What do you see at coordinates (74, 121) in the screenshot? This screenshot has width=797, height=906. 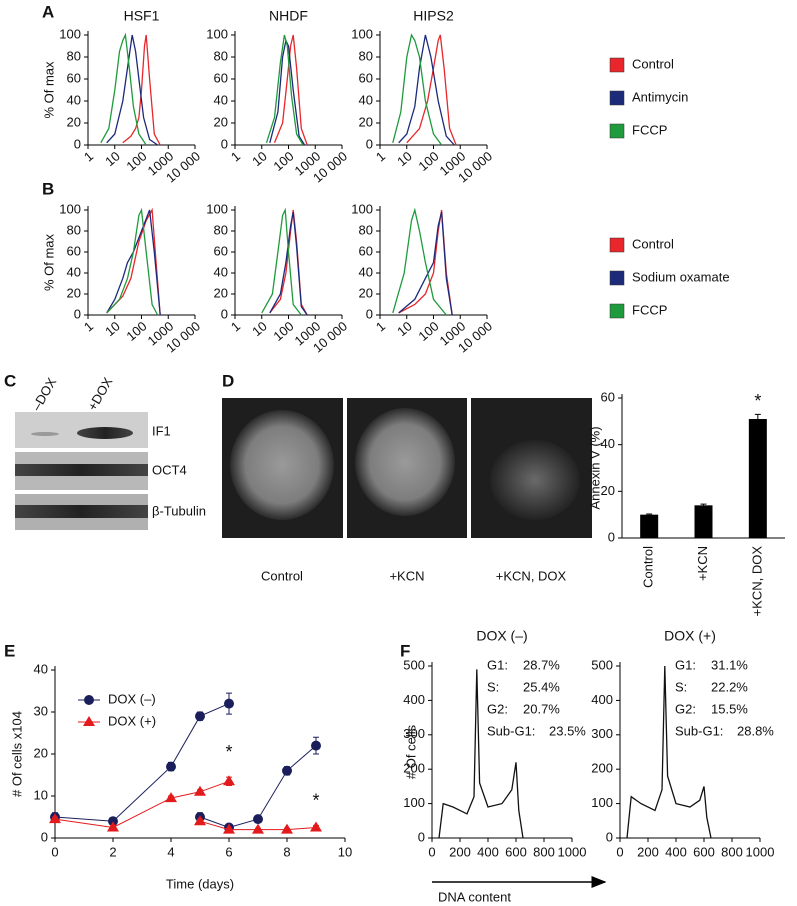 I see `y-tick-label: 20` at bounding box center [74, 121].